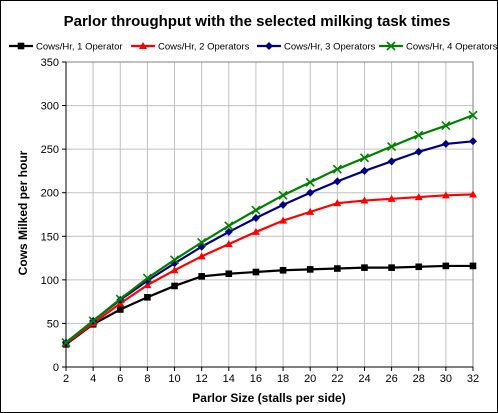  I want to click on legend-item-2: Cows/Hr, 2 Operators, so click(190, 47).